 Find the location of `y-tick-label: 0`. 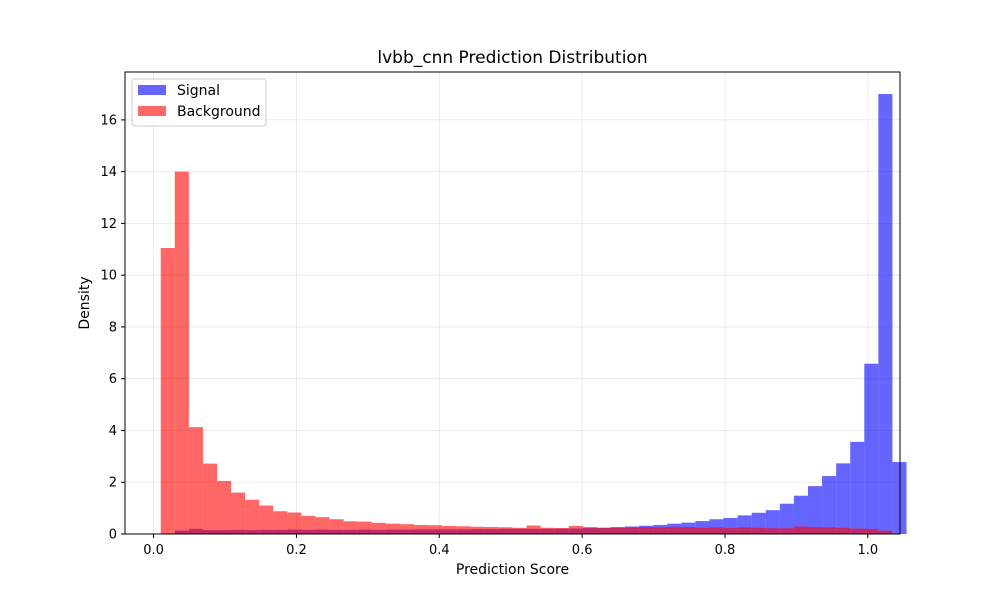

y-tick-label: 0 is located at coordinates (113, 535).